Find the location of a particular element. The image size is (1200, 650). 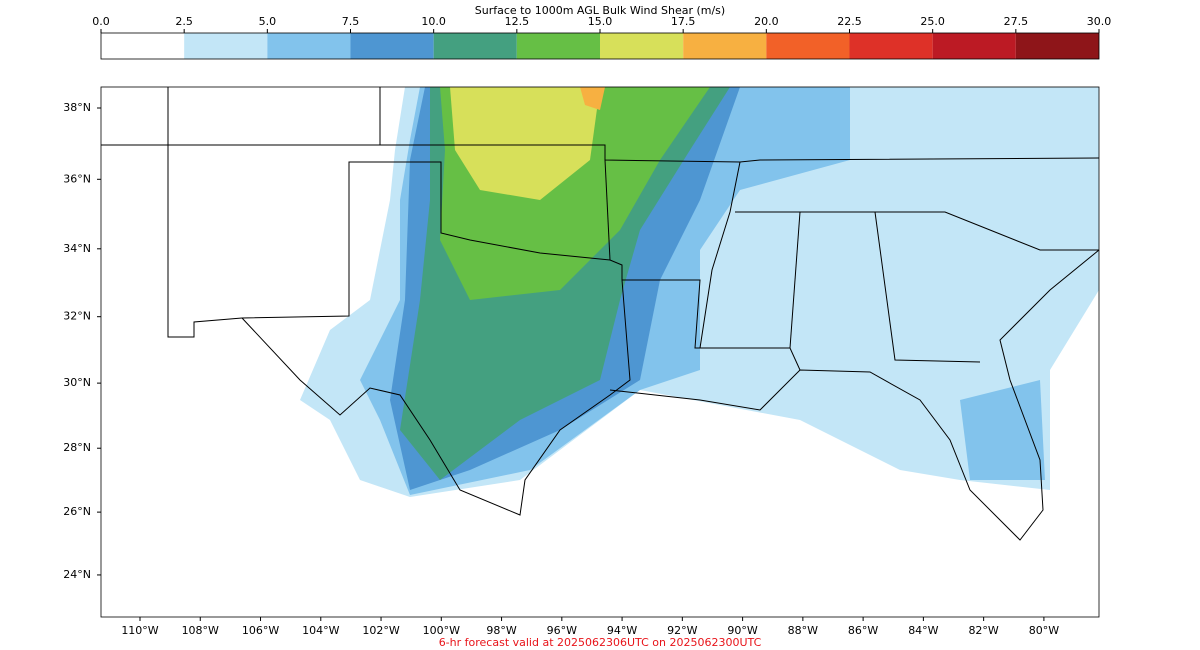

lon-tick-label: 102°W is located at coordinates (380, 630).